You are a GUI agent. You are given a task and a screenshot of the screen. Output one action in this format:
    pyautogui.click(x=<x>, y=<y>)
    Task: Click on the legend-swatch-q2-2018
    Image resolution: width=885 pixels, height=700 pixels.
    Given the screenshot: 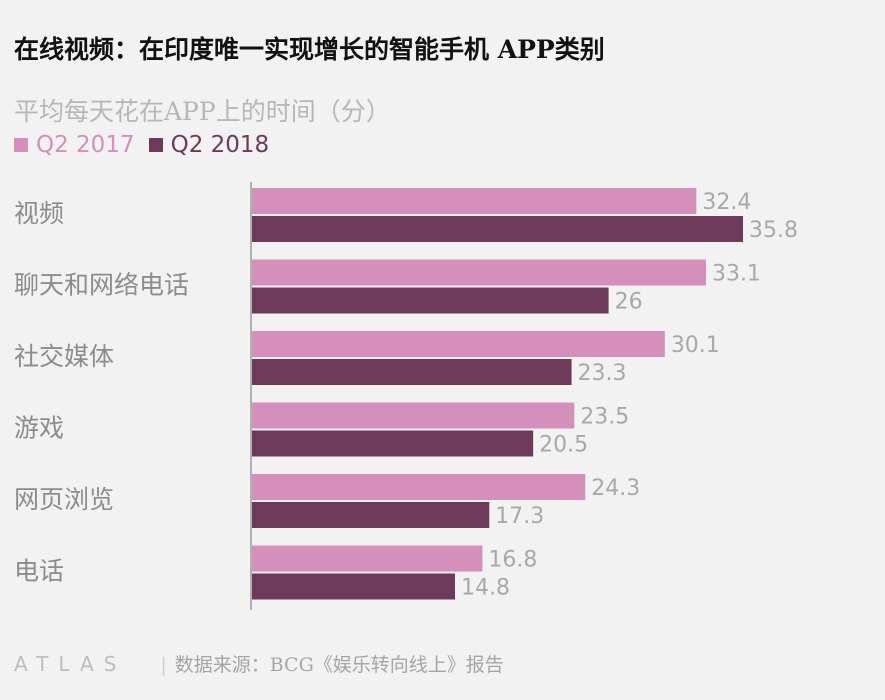 What is the action you would take?
    pyautogui.click(x=155, y=145)
    